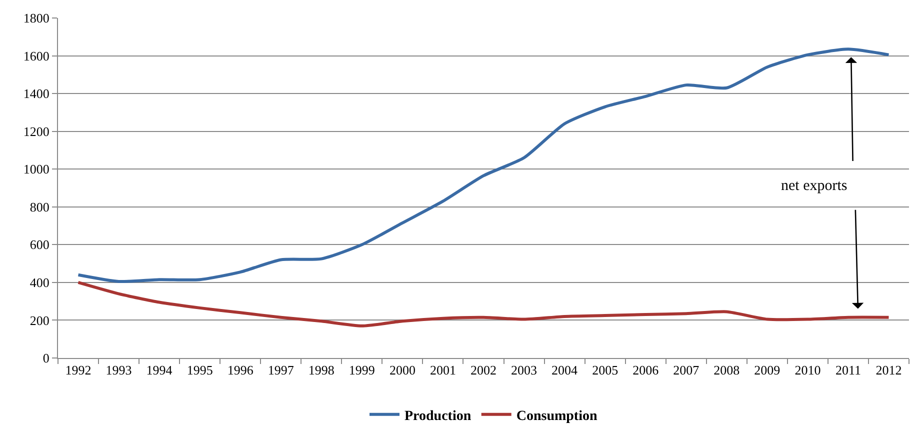  What do you see at coordinates (40, 320) in the screenshot?
I see `y-tick-label: 200` at bounding box center [40, 320].